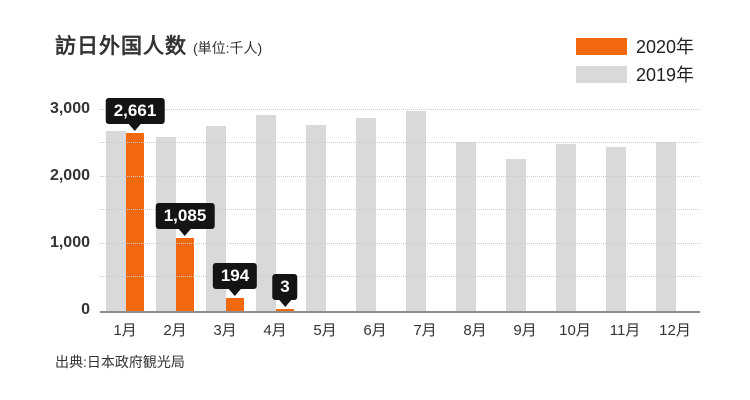 Image resolution: width=750 pixels, height=400 pixels. I want to click on data-label-2020-1月: 2,661, so click(135, 111).